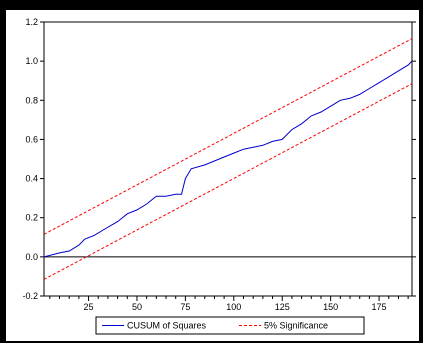 The width and height of the screenshot is (423, 343). Describe the element at coordinates (296, 326) in the screenshot. I see `legend-label-significance: 5% Significance` at that location.